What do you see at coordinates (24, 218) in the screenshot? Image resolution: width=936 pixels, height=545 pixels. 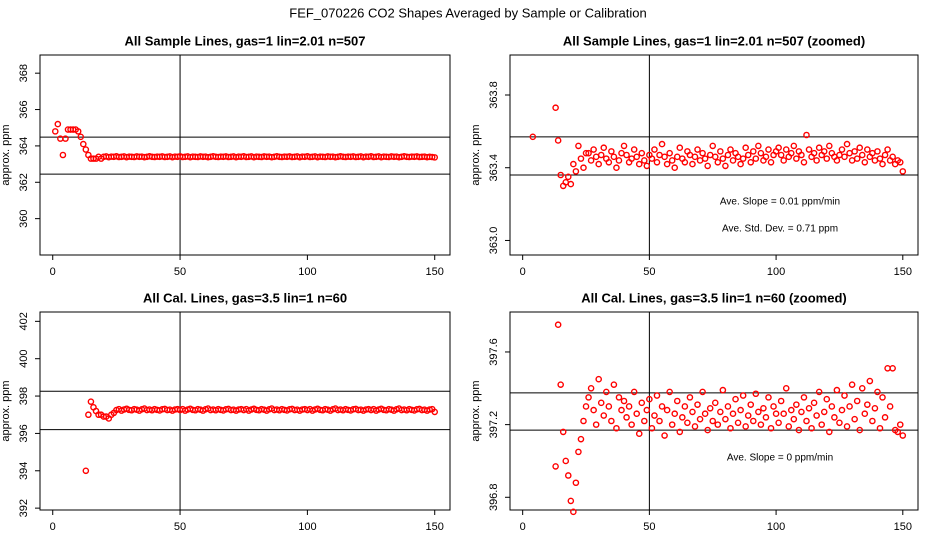 I see `y-tick-label: 360` at bounding box center [24, 218].